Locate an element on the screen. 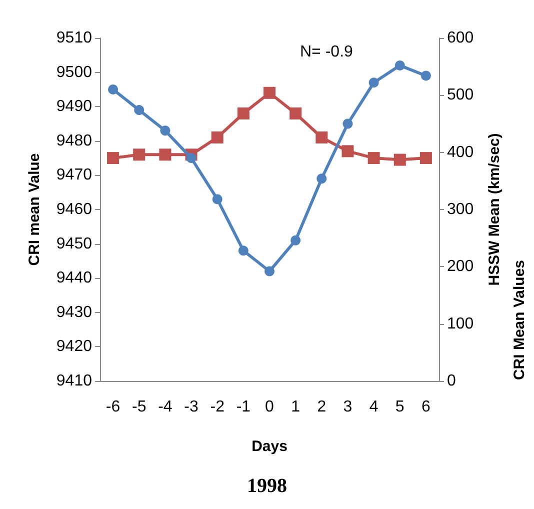 The width and height of the screenshot is (534, 509). y-tick-label: 9410 is located at coordinates (74, 381).